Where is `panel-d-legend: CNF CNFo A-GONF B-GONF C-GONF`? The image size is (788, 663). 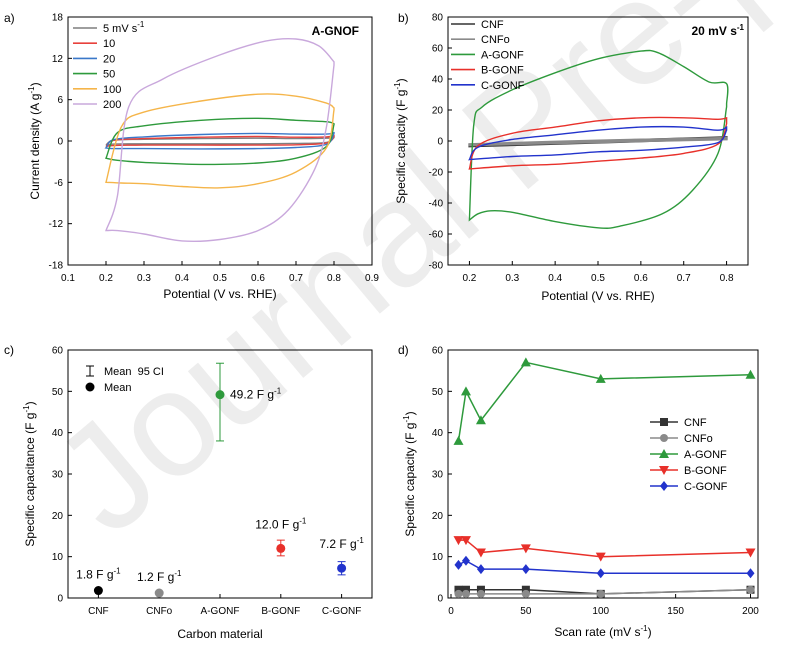
panel-d-legend: CNF CNFo A-GONF B-GONF C-GONF is located at coordinates (689, 455).